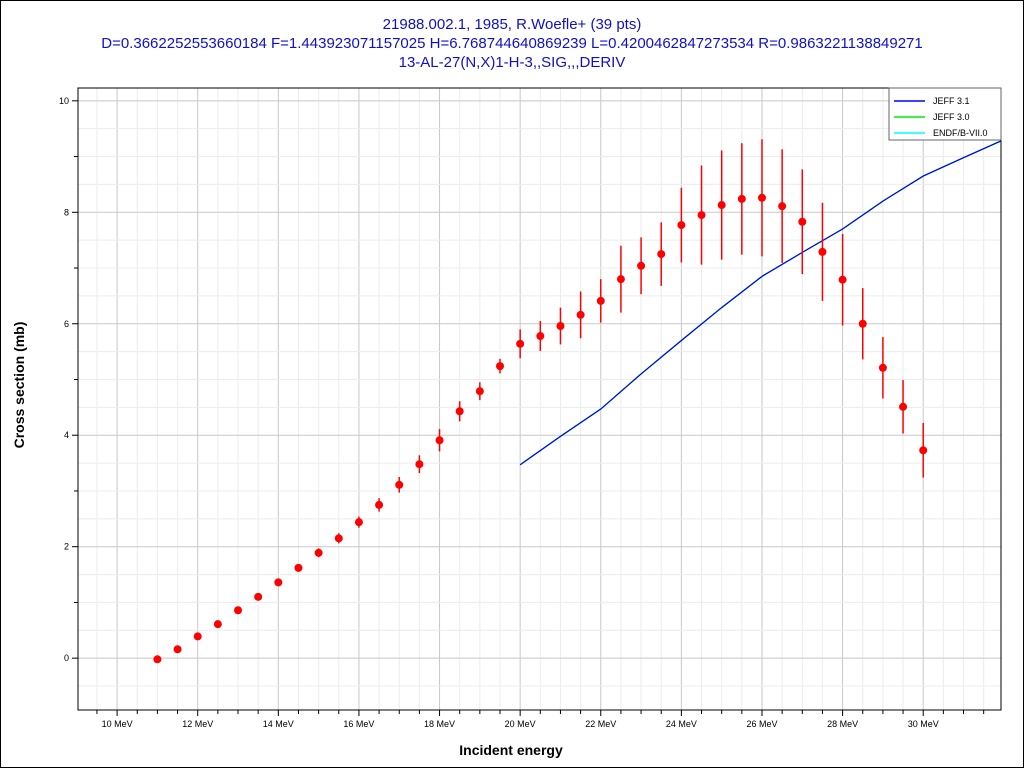  What do you see at coordinates (64, 101) in the screenshot?
I see `y-tick-label: 10` at bounding box center [64, 101].